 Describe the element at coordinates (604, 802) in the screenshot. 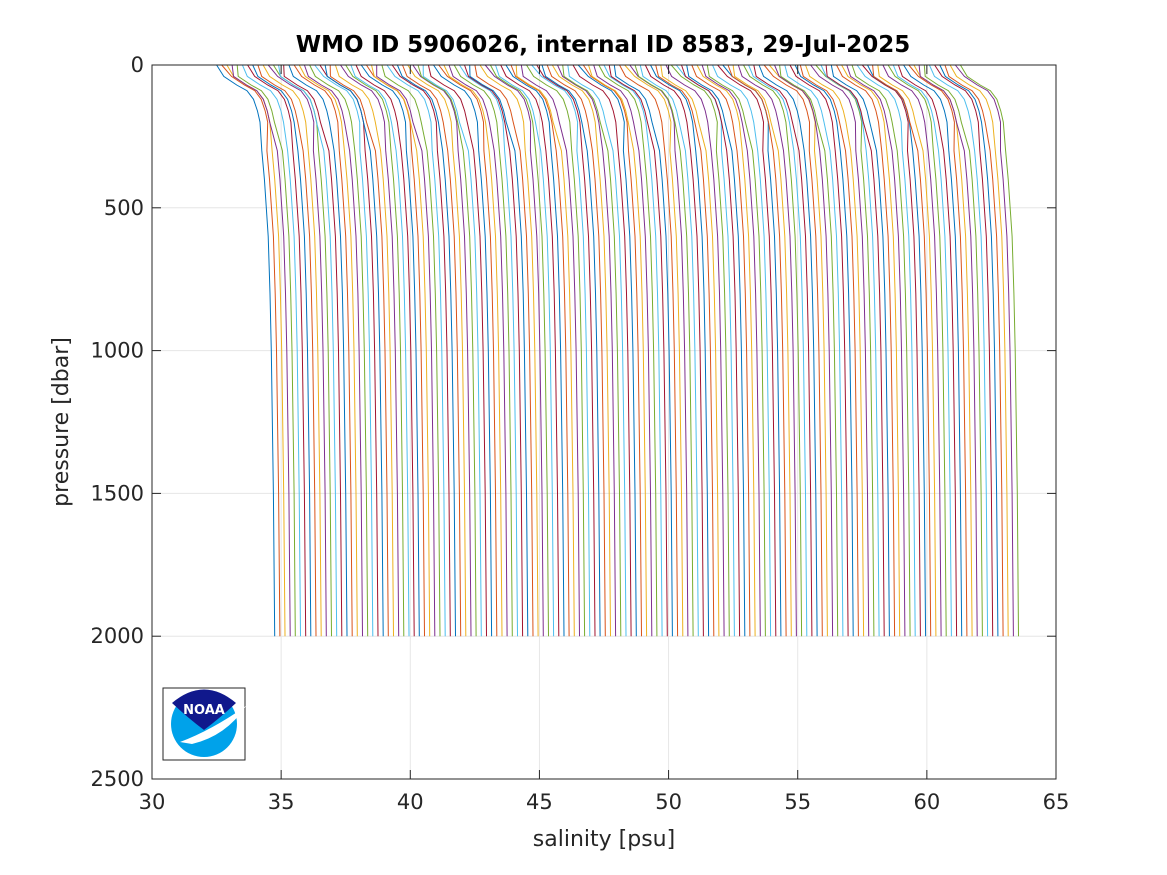

I see `x-tick-labels: 30 35 40 45 50 55 60 65` at that location.